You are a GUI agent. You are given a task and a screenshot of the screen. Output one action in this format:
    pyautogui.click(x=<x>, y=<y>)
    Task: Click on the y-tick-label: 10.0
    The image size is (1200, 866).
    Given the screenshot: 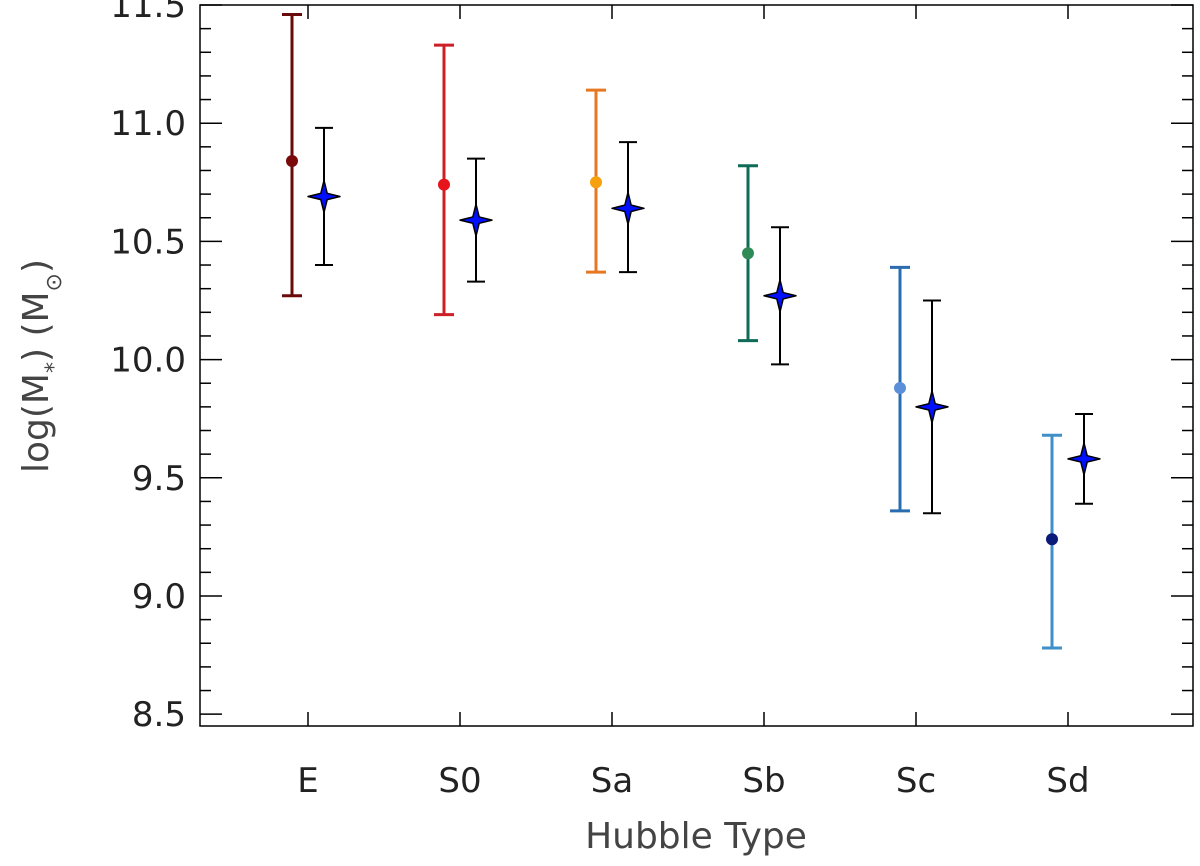 What is the action you would take?
    pyautogui.click(x=148, y=361)
    